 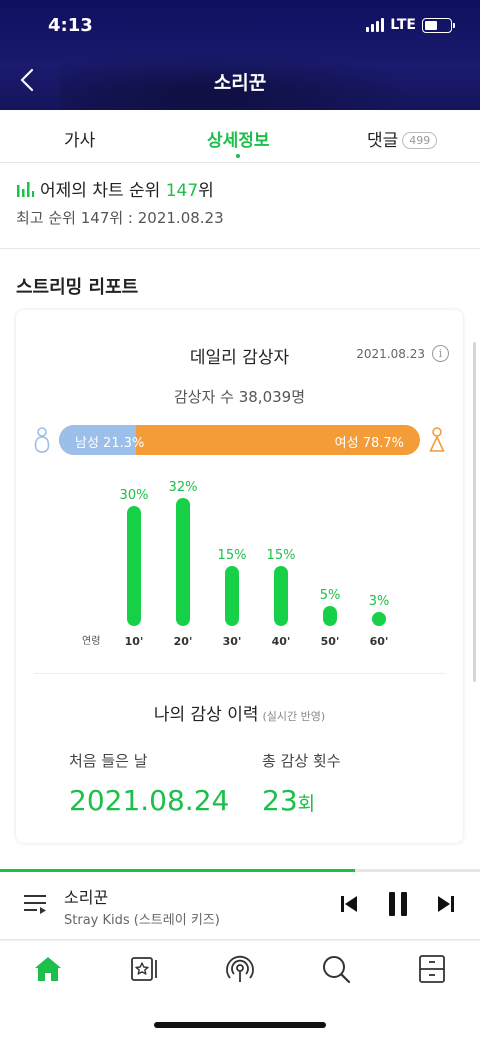 I want to click on nav-broadcast, so click(x=240, y=969).